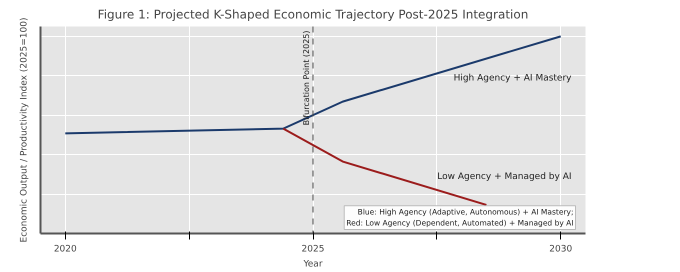 This screenshot has width=680, height=272. What do you see at coordinates (306, 78) in the screenshot?
I see `ref-line-label: Bifurcation Point (2025)` at bounding box center [306, 78].